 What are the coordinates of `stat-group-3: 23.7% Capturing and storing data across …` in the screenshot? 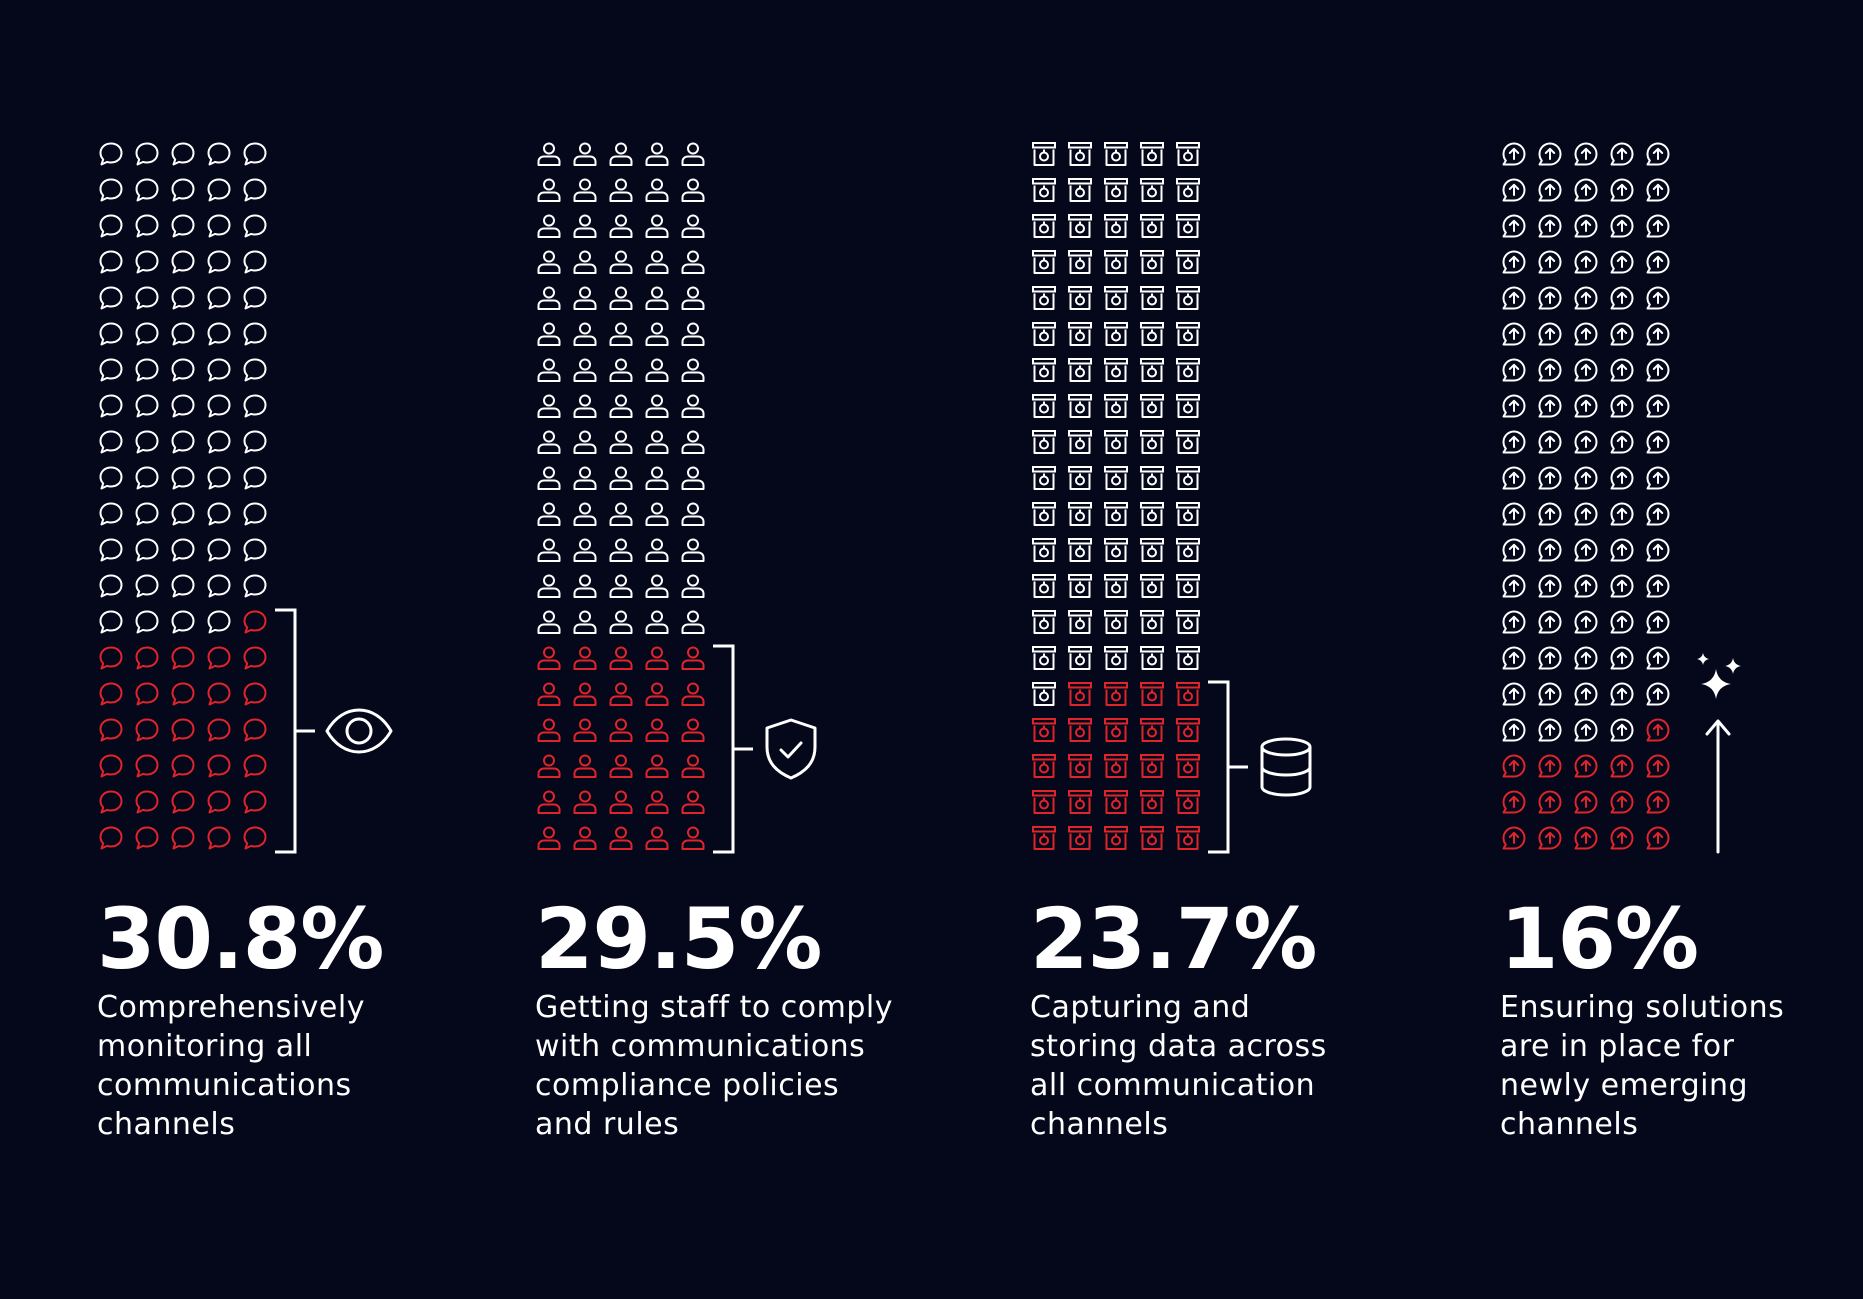 It's located at (1240, 1017).